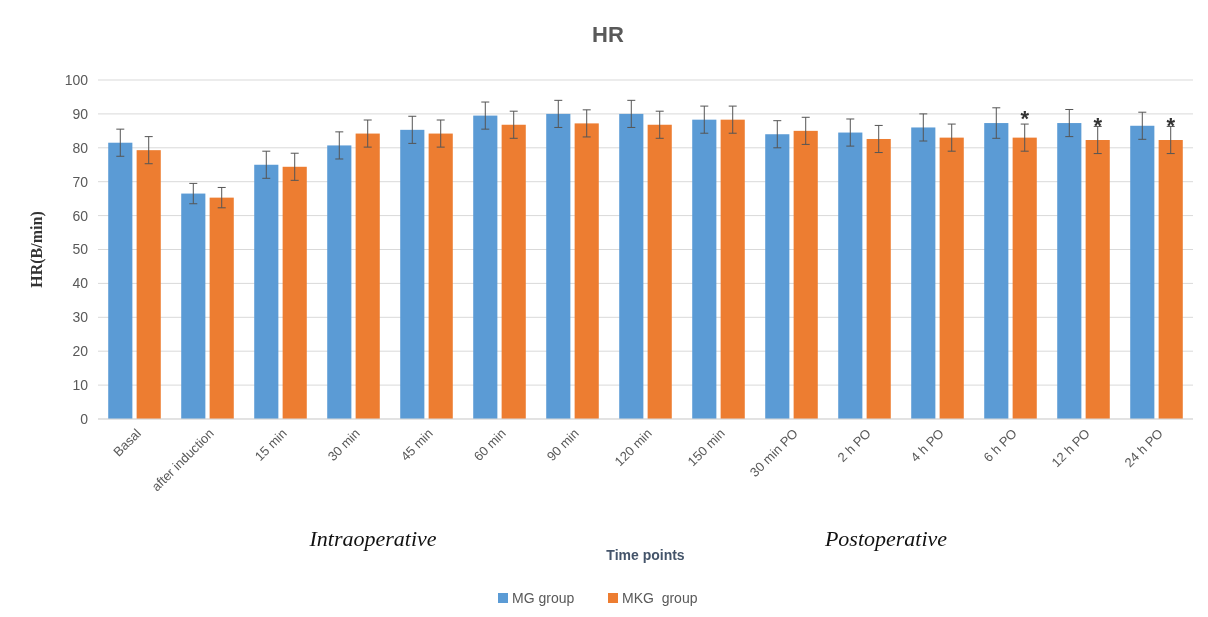 The image size is (1208, 617). What do you see at coordinates (706, 447) in the screenshot?
I see `x-tick-label: 150 min` at bounding box center [706, 447].